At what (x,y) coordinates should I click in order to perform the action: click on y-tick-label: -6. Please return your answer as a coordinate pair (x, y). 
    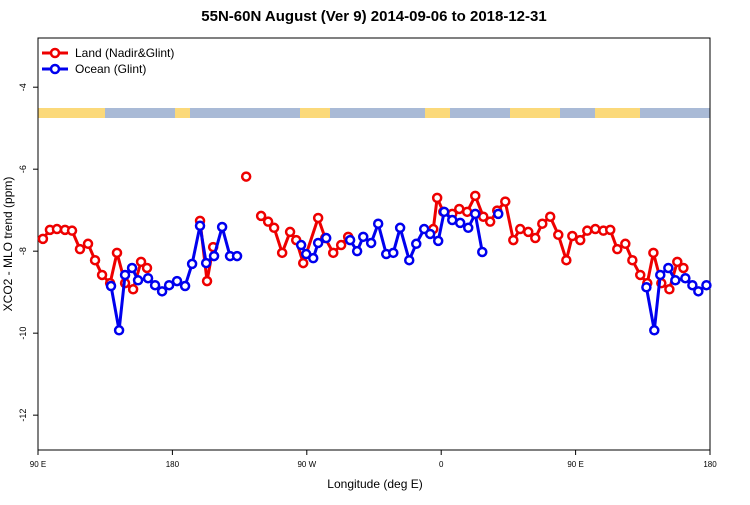
    Looking at the image, I should click on (23, 169).